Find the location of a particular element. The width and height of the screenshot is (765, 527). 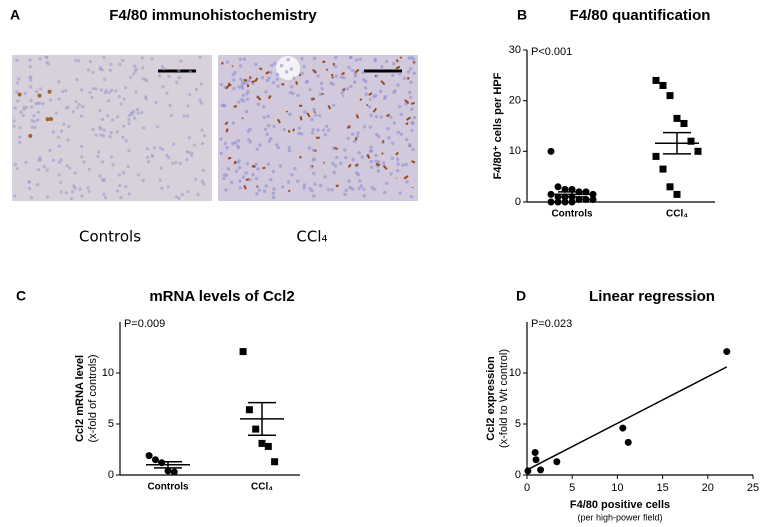

y-tick-label: 10 is located at coordinates (108, 373).